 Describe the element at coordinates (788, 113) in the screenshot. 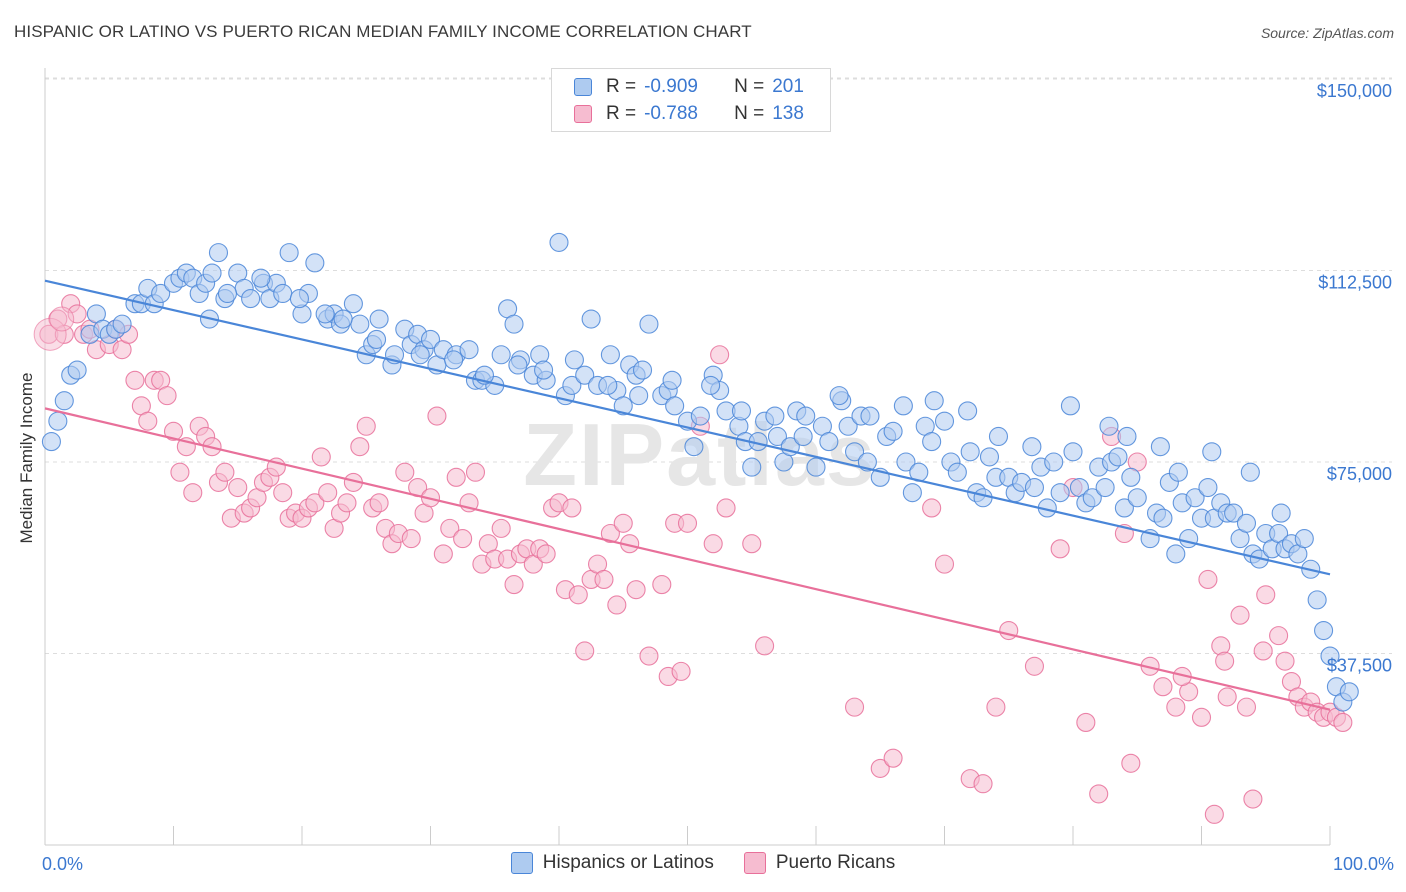

I see `legend-n-value: 138` at that location.